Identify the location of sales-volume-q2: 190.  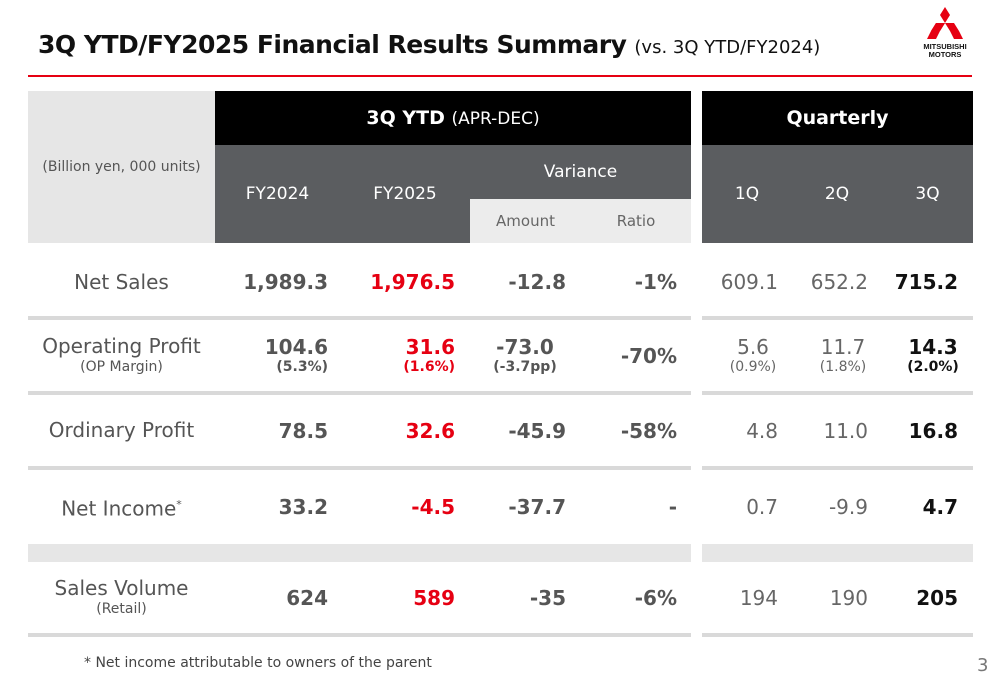
(848, 597).